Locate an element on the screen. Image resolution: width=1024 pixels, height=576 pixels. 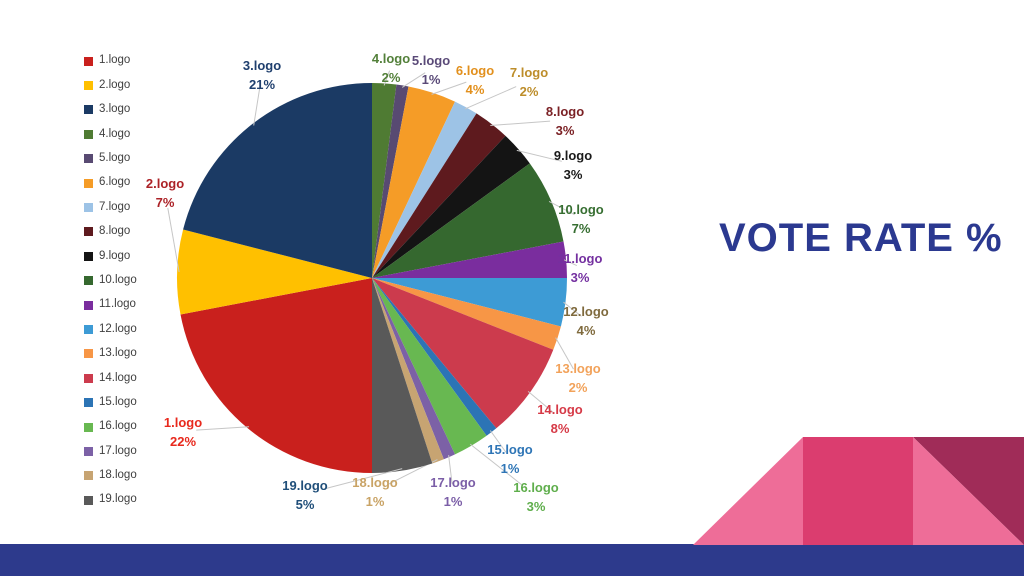
legend-label-2.logo: 2.logo is located at coordinates (115, 84).